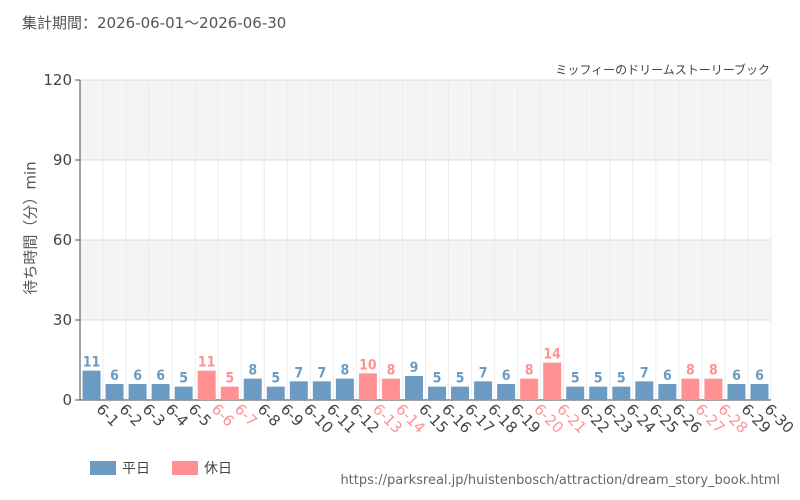  I want to click on period-label: 集計期間：2026-06-01～2026-06-30, so click(154, 23).